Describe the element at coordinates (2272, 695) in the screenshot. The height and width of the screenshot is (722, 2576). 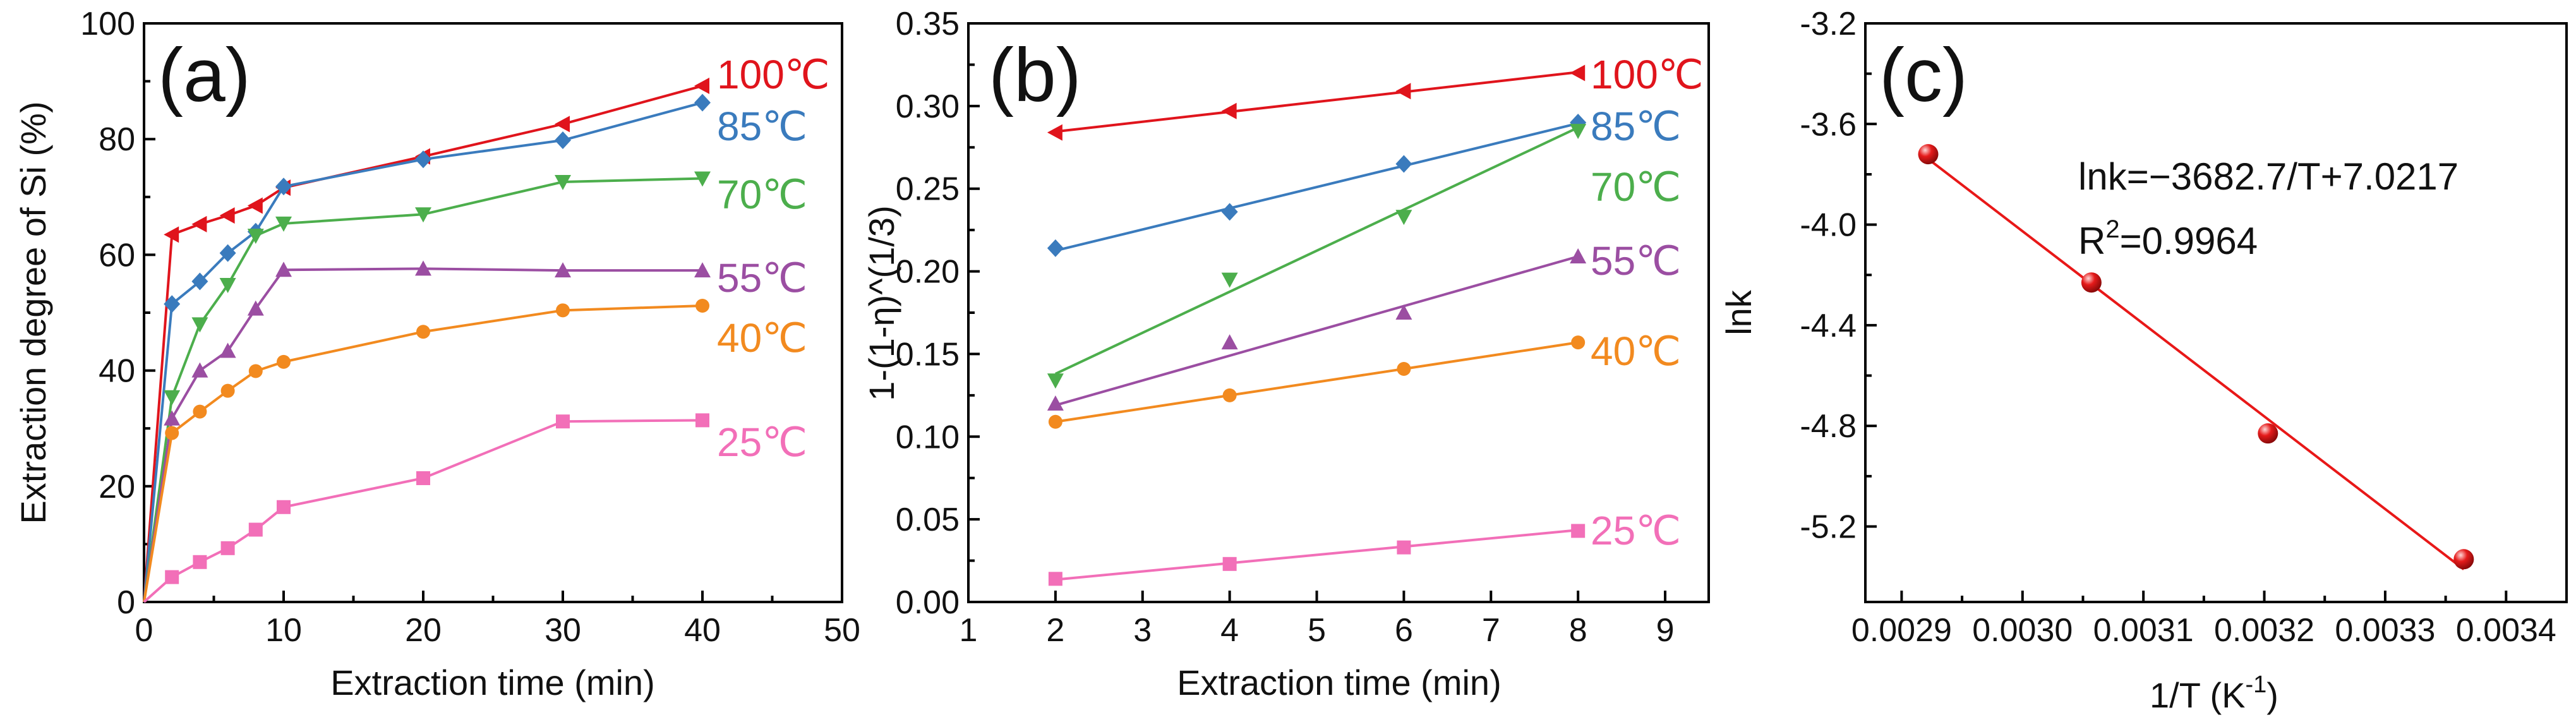
I see `panel-c-xlabel-end: )` at that location.